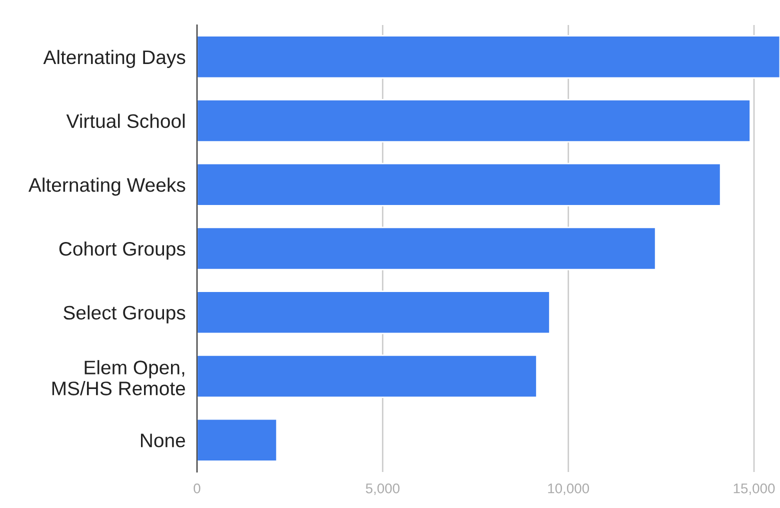 The height and width of the screenshot is (508, 780). What do you see at coordinates (119, 378) in the screenshot?
I see `y-tick-label: Elem Open, MS/HS Remote` at bounding box center [119, 378].